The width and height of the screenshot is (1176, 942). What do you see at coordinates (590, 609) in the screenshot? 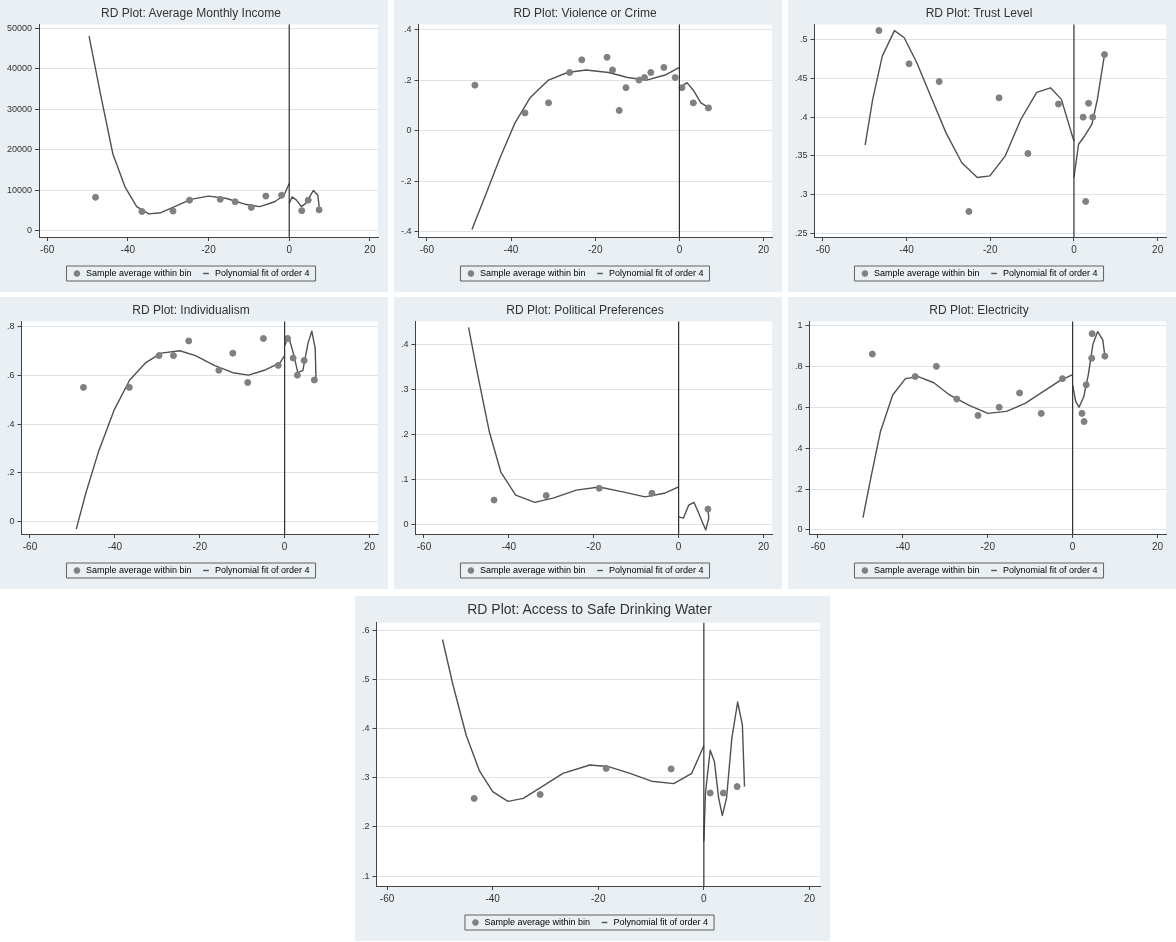
I see `chart-title: RD Plot: Access to Safe Drinking Water` at bounding box center [590, 609].